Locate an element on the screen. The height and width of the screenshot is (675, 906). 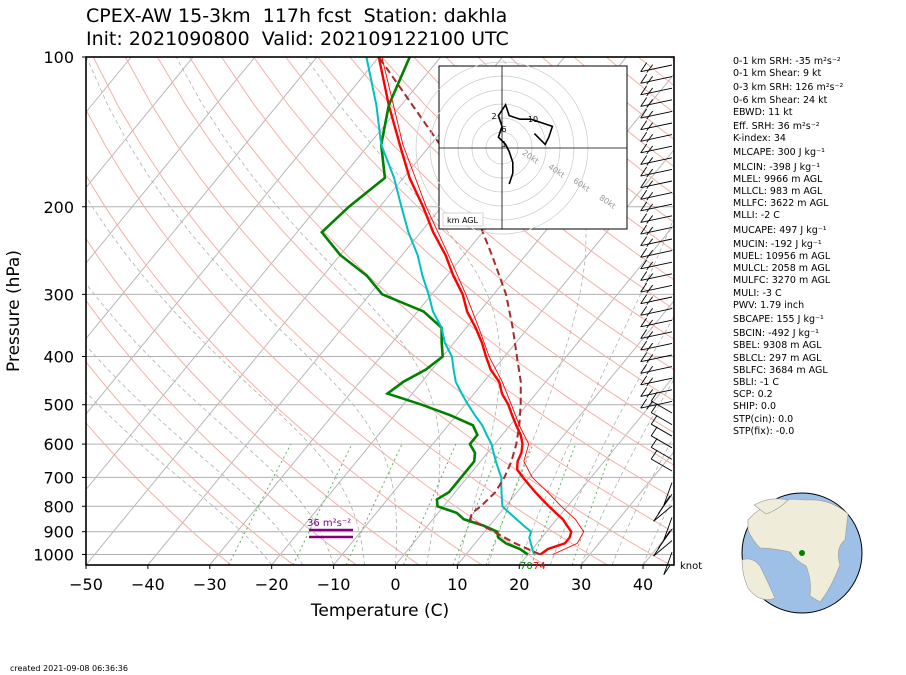
index-line: SHIP: 0.0 is located at coordinates (755, 407).